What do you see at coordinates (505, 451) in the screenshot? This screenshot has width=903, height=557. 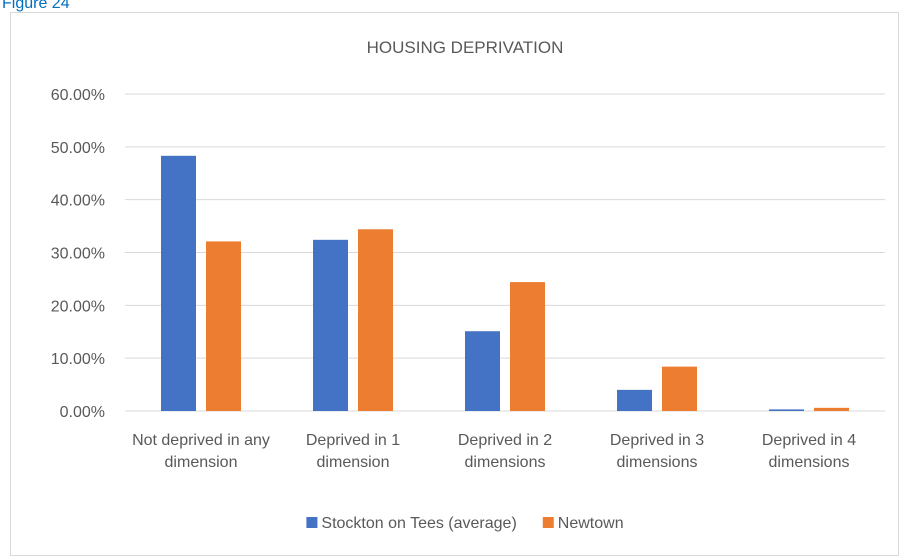 I see `x-tick-label: Deprived in 2 dimensions` at bounding box center [505, 451].